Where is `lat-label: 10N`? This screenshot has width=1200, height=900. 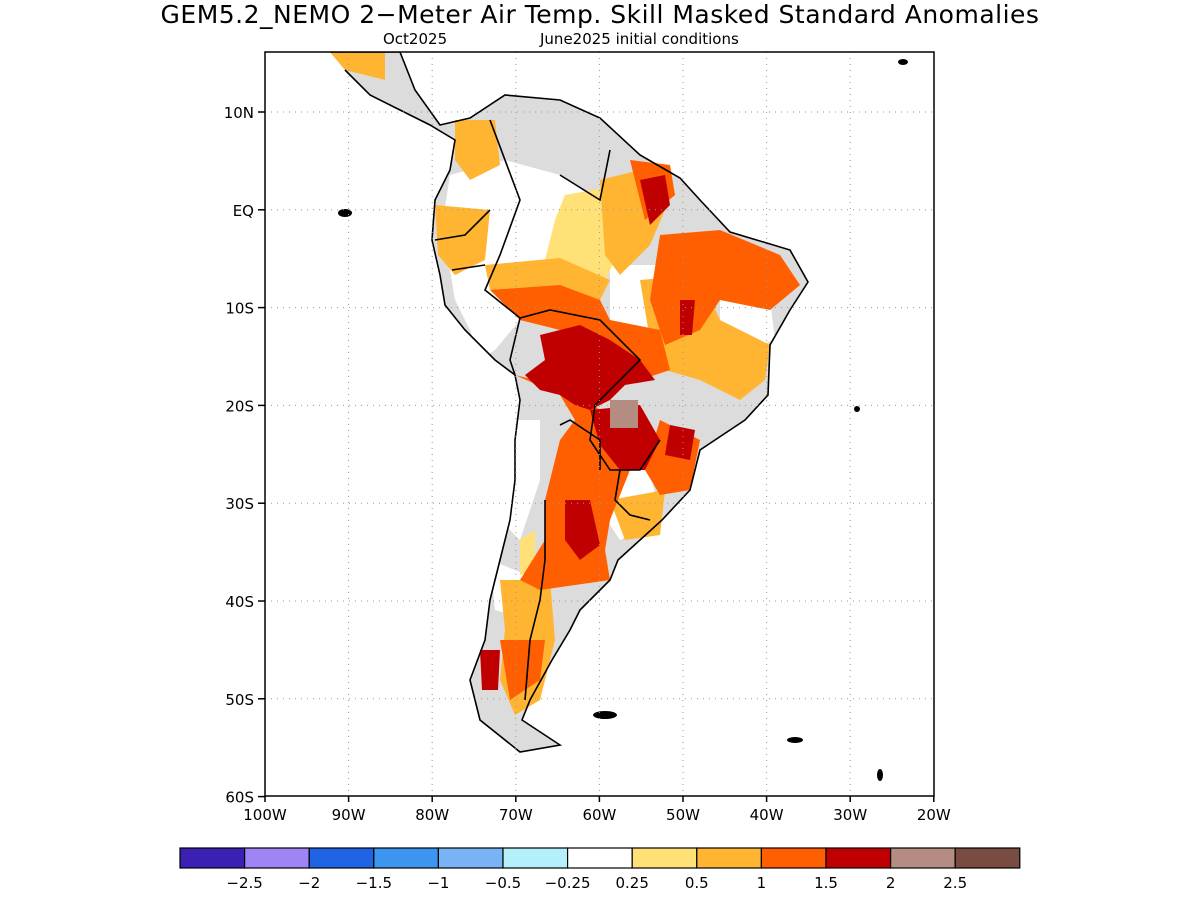
lat-label: 10N is located at coordinates (239, 113).